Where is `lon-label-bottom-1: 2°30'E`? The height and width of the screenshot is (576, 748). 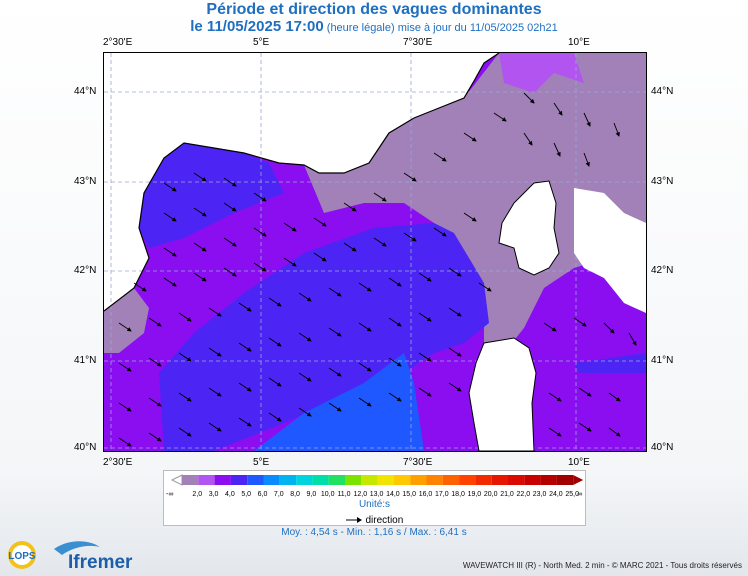
lon-label-bottom-1: 2°30'E is located at coordinates (118, 462).